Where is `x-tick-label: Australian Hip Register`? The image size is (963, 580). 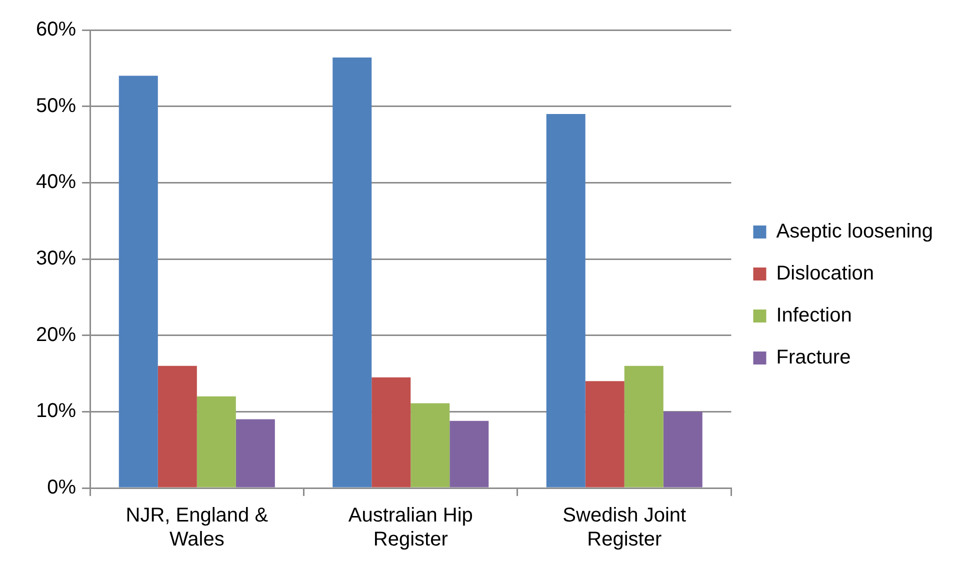
x-tick-label: Australian Hip Register is located at coordinates (410, 527).